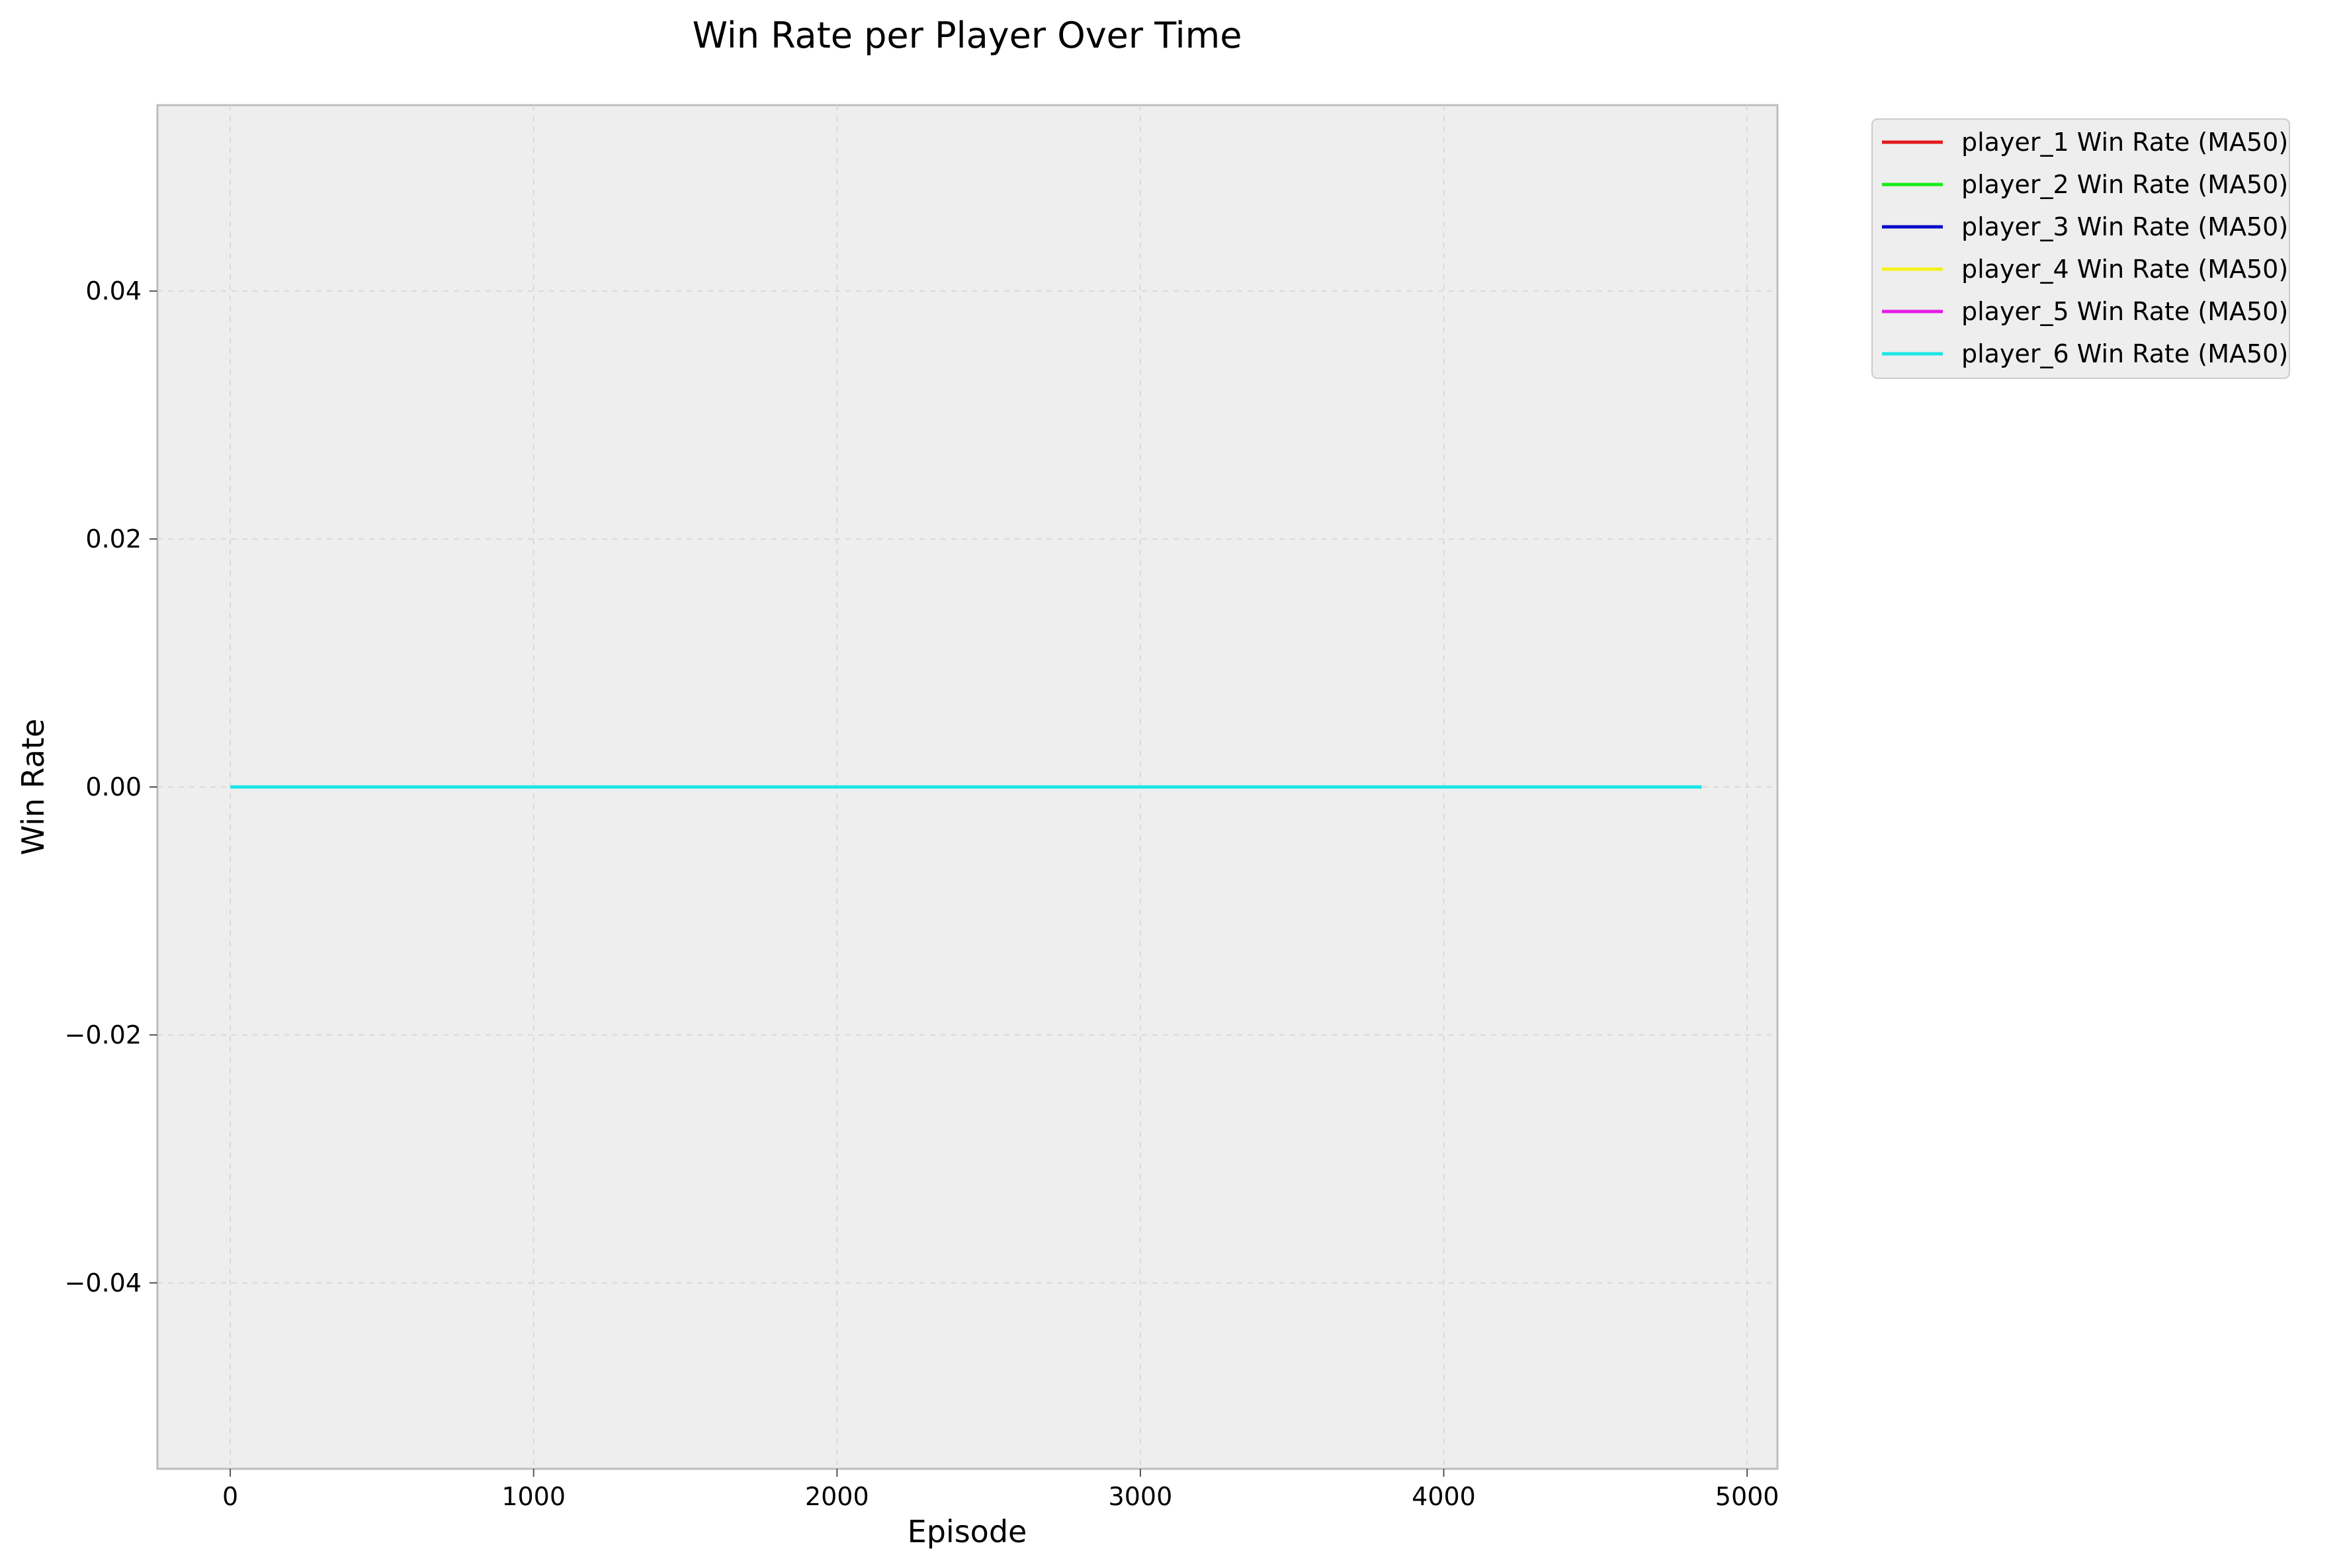  Describe the element at coordinates (837, 1496) in the screenshot. I see `x-tick-label: 2000` at that location.